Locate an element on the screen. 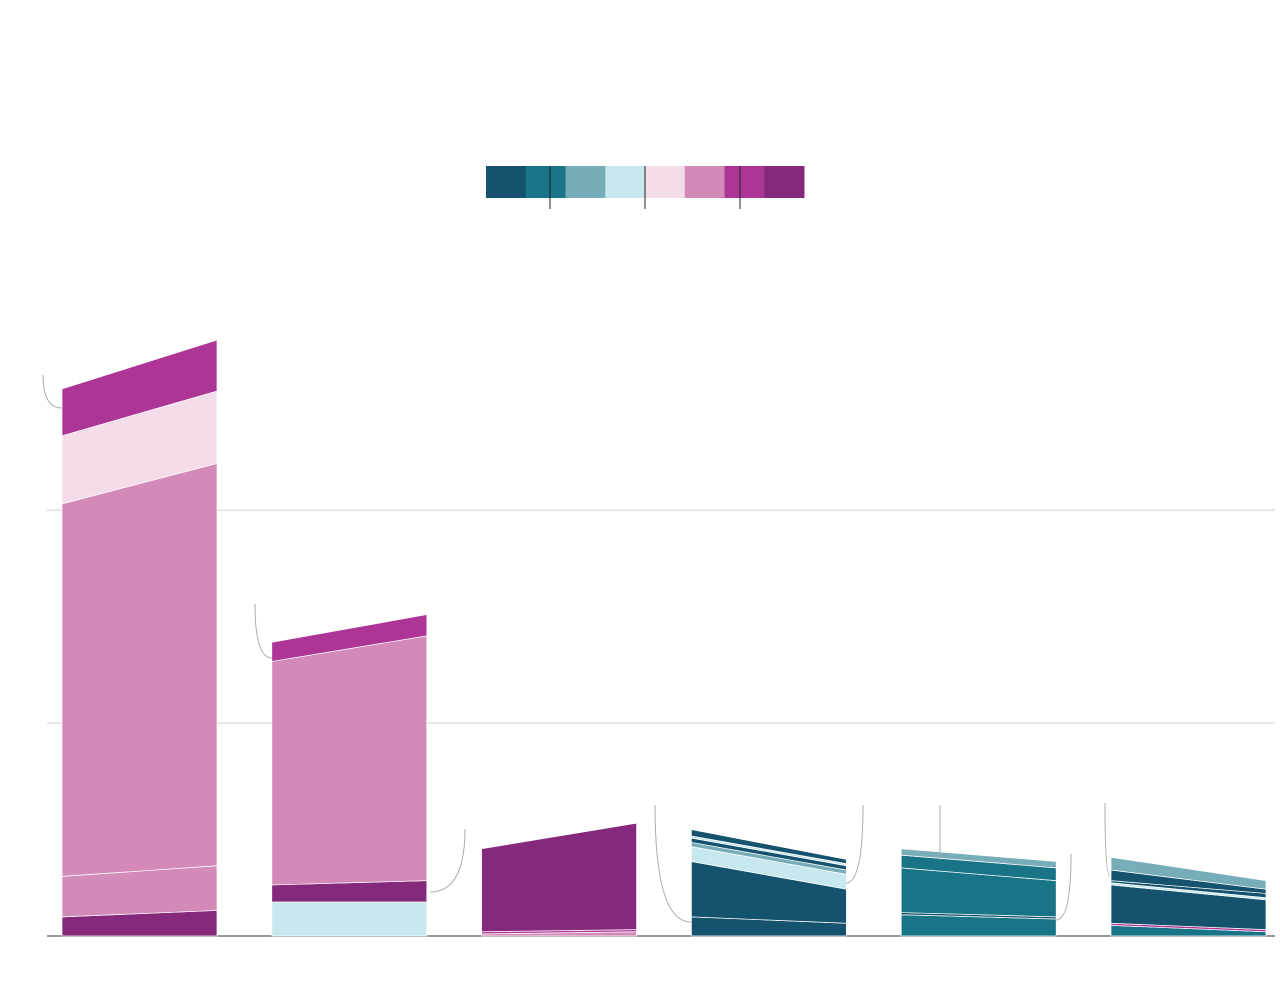 Image resolution: width=1280 pixels, height=982 pixels. legend-ticks is located at coordinates (645, 187).